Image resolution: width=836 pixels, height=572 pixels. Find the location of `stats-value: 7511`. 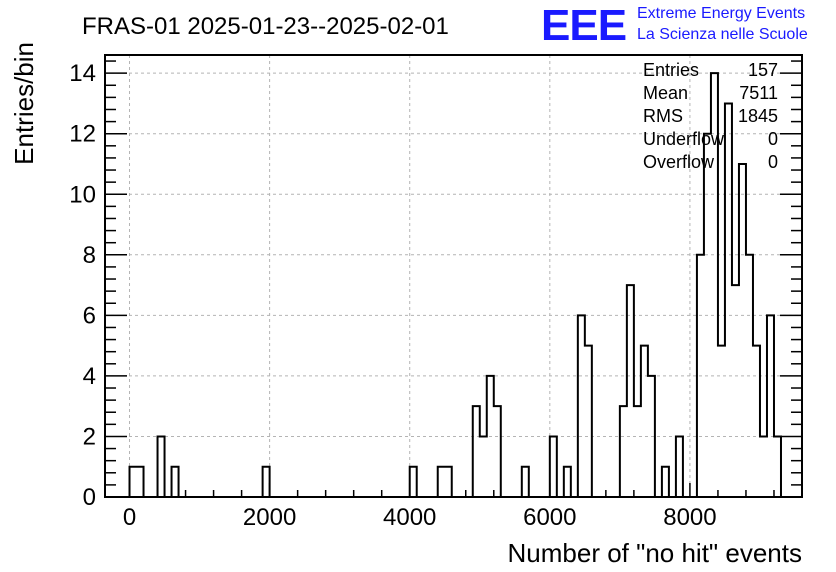

stats-value: 7511 is located at coordinates (758, 93).